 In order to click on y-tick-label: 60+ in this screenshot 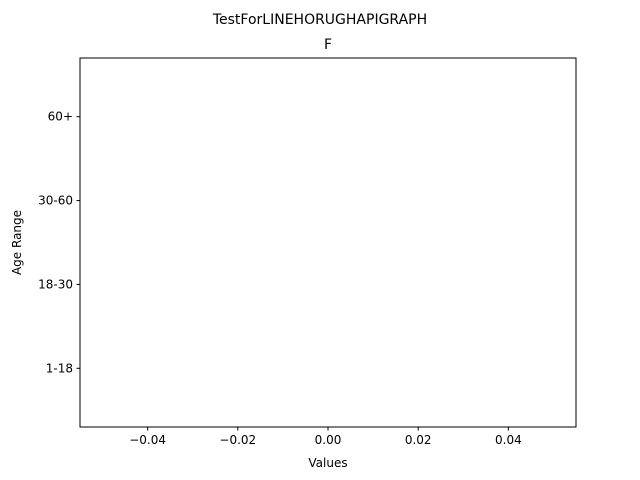, I will do `click(60, 117)`.